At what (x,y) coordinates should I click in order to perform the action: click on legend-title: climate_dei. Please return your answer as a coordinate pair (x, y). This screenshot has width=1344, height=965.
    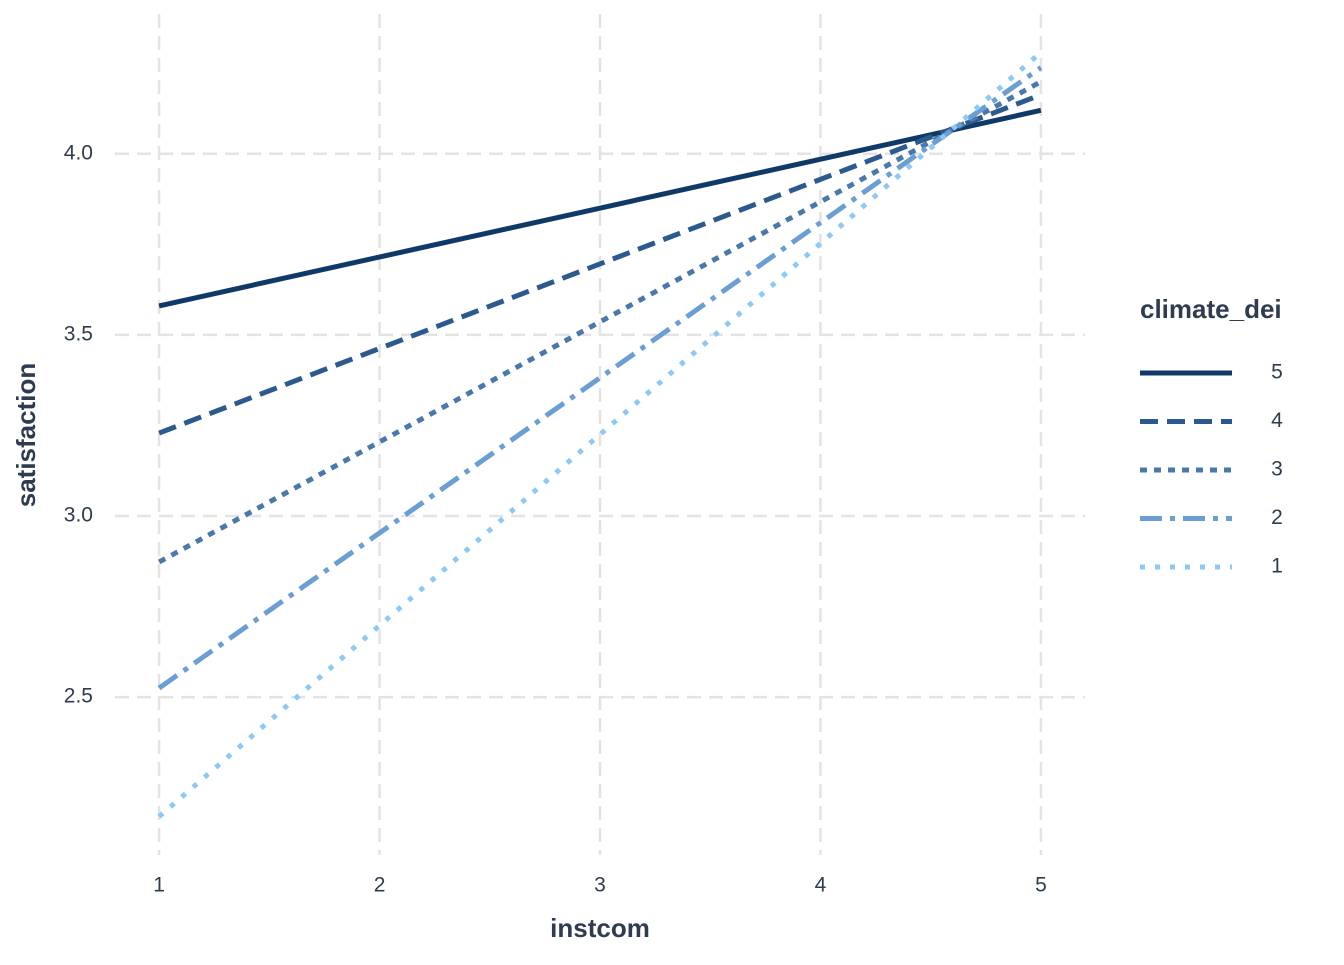
    Looking at the image, I should click on (1211, 309).